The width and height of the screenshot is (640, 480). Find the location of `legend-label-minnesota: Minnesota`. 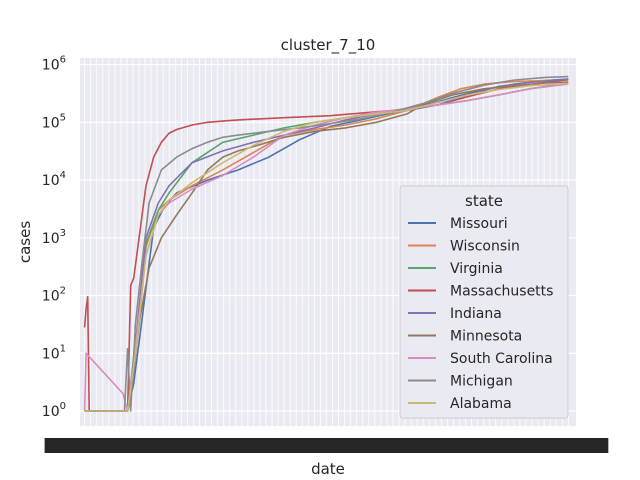

legend-label-minnesota: Minnesota is located at coordinates (486, 337).